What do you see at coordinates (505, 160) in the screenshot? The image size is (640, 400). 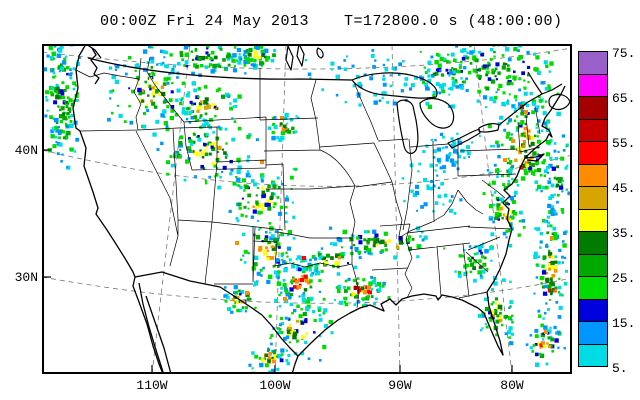 I see `radar-echo-core` at bounding box center [505, 160].